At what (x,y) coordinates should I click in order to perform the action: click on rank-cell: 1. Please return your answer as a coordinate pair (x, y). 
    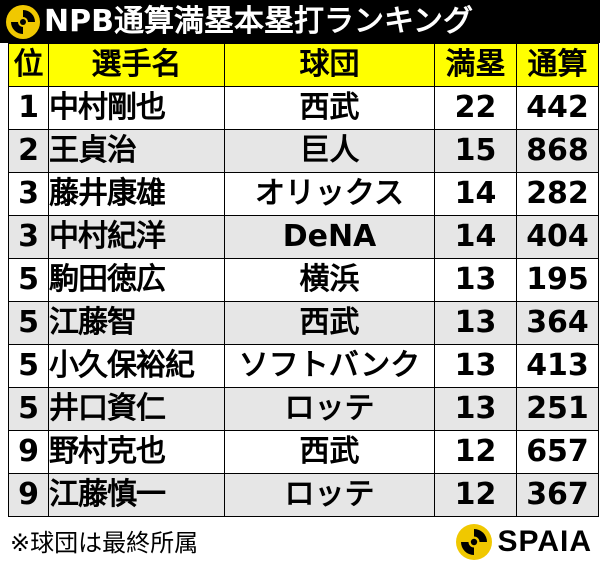
    Looking at the image, I should click on (28, 108).